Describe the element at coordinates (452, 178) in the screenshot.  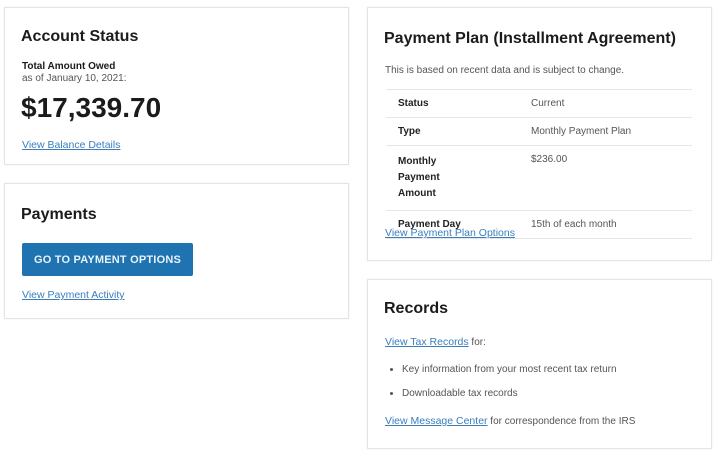
I see `row-label: Monthly Payment Amount` at that location.